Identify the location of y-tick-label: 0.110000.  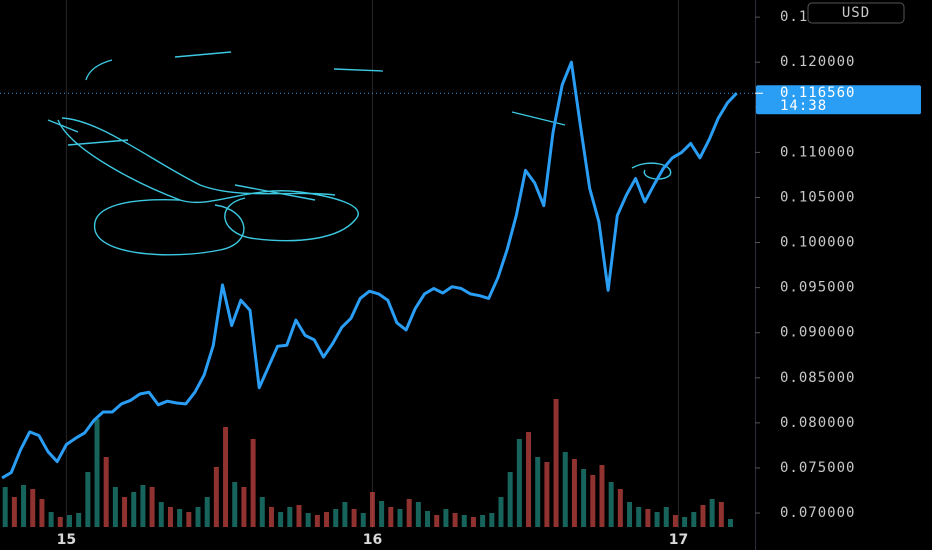
(817, 152).